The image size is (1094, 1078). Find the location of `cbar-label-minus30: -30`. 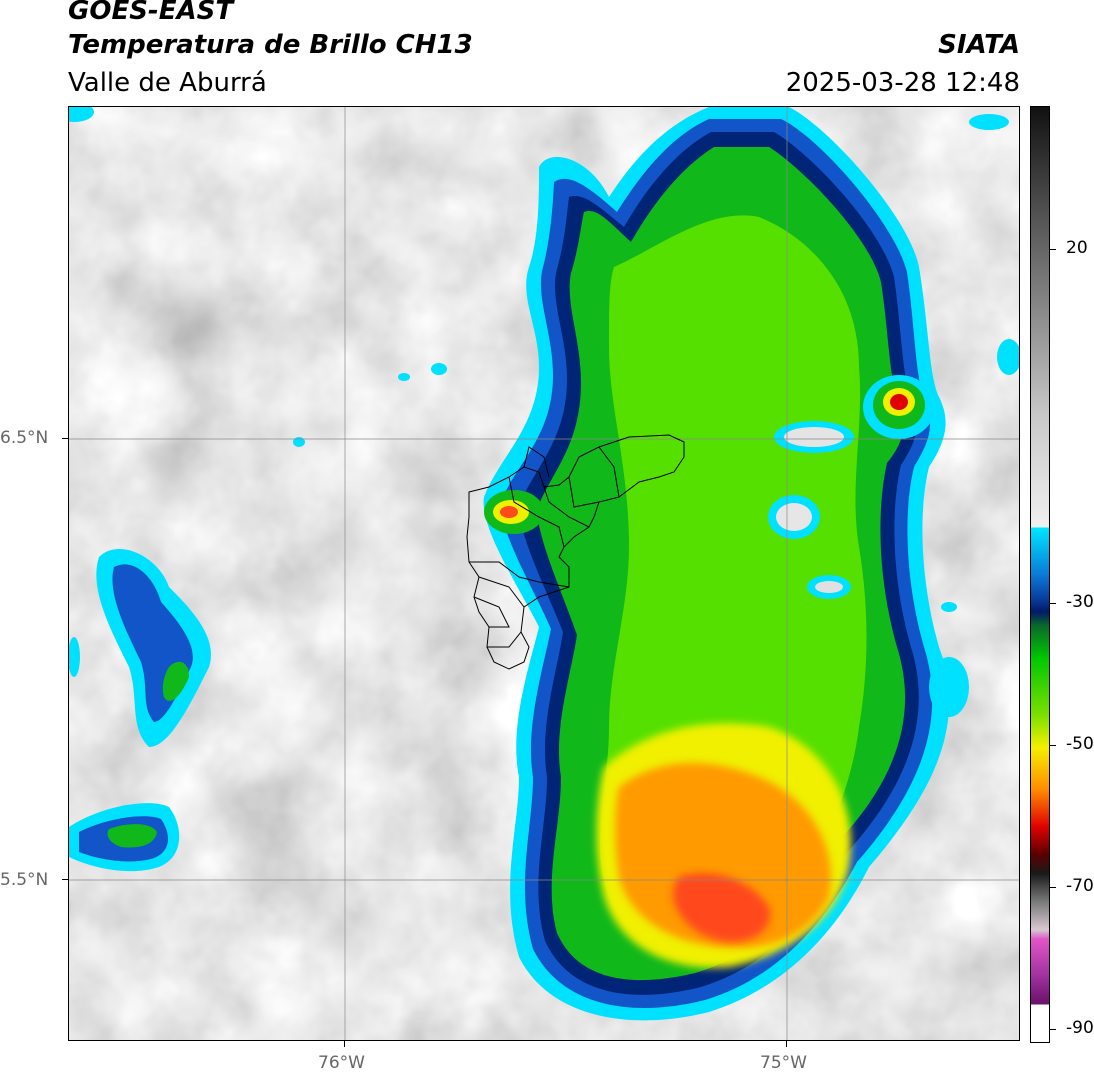

cbar-label-minus30: -30 is located at coordinates (1080, 602).